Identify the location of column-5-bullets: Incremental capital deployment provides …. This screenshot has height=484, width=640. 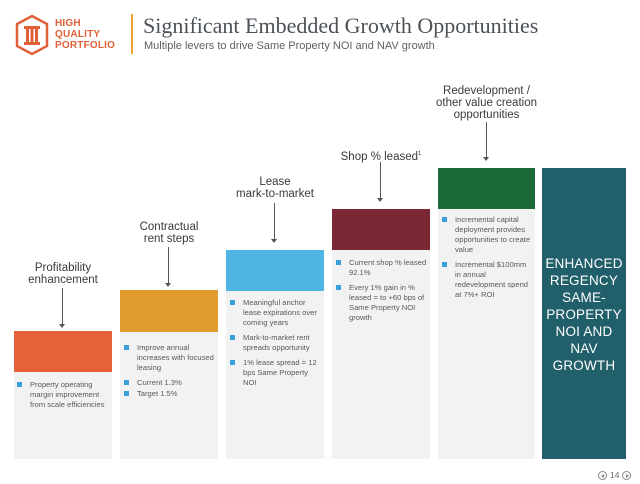
(488, 260).